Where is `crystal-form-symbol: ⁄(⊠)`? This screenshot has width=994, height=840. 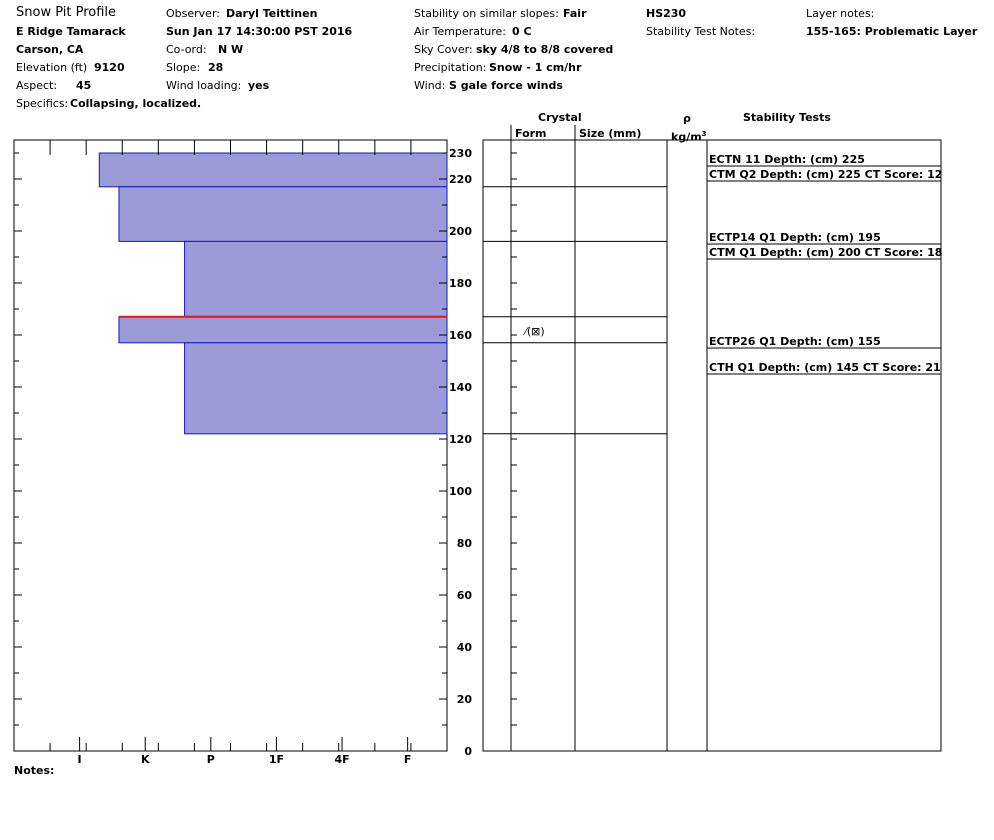
crystal-form-symbol: ⁄(⊠) is located at coordinates (533, 331).